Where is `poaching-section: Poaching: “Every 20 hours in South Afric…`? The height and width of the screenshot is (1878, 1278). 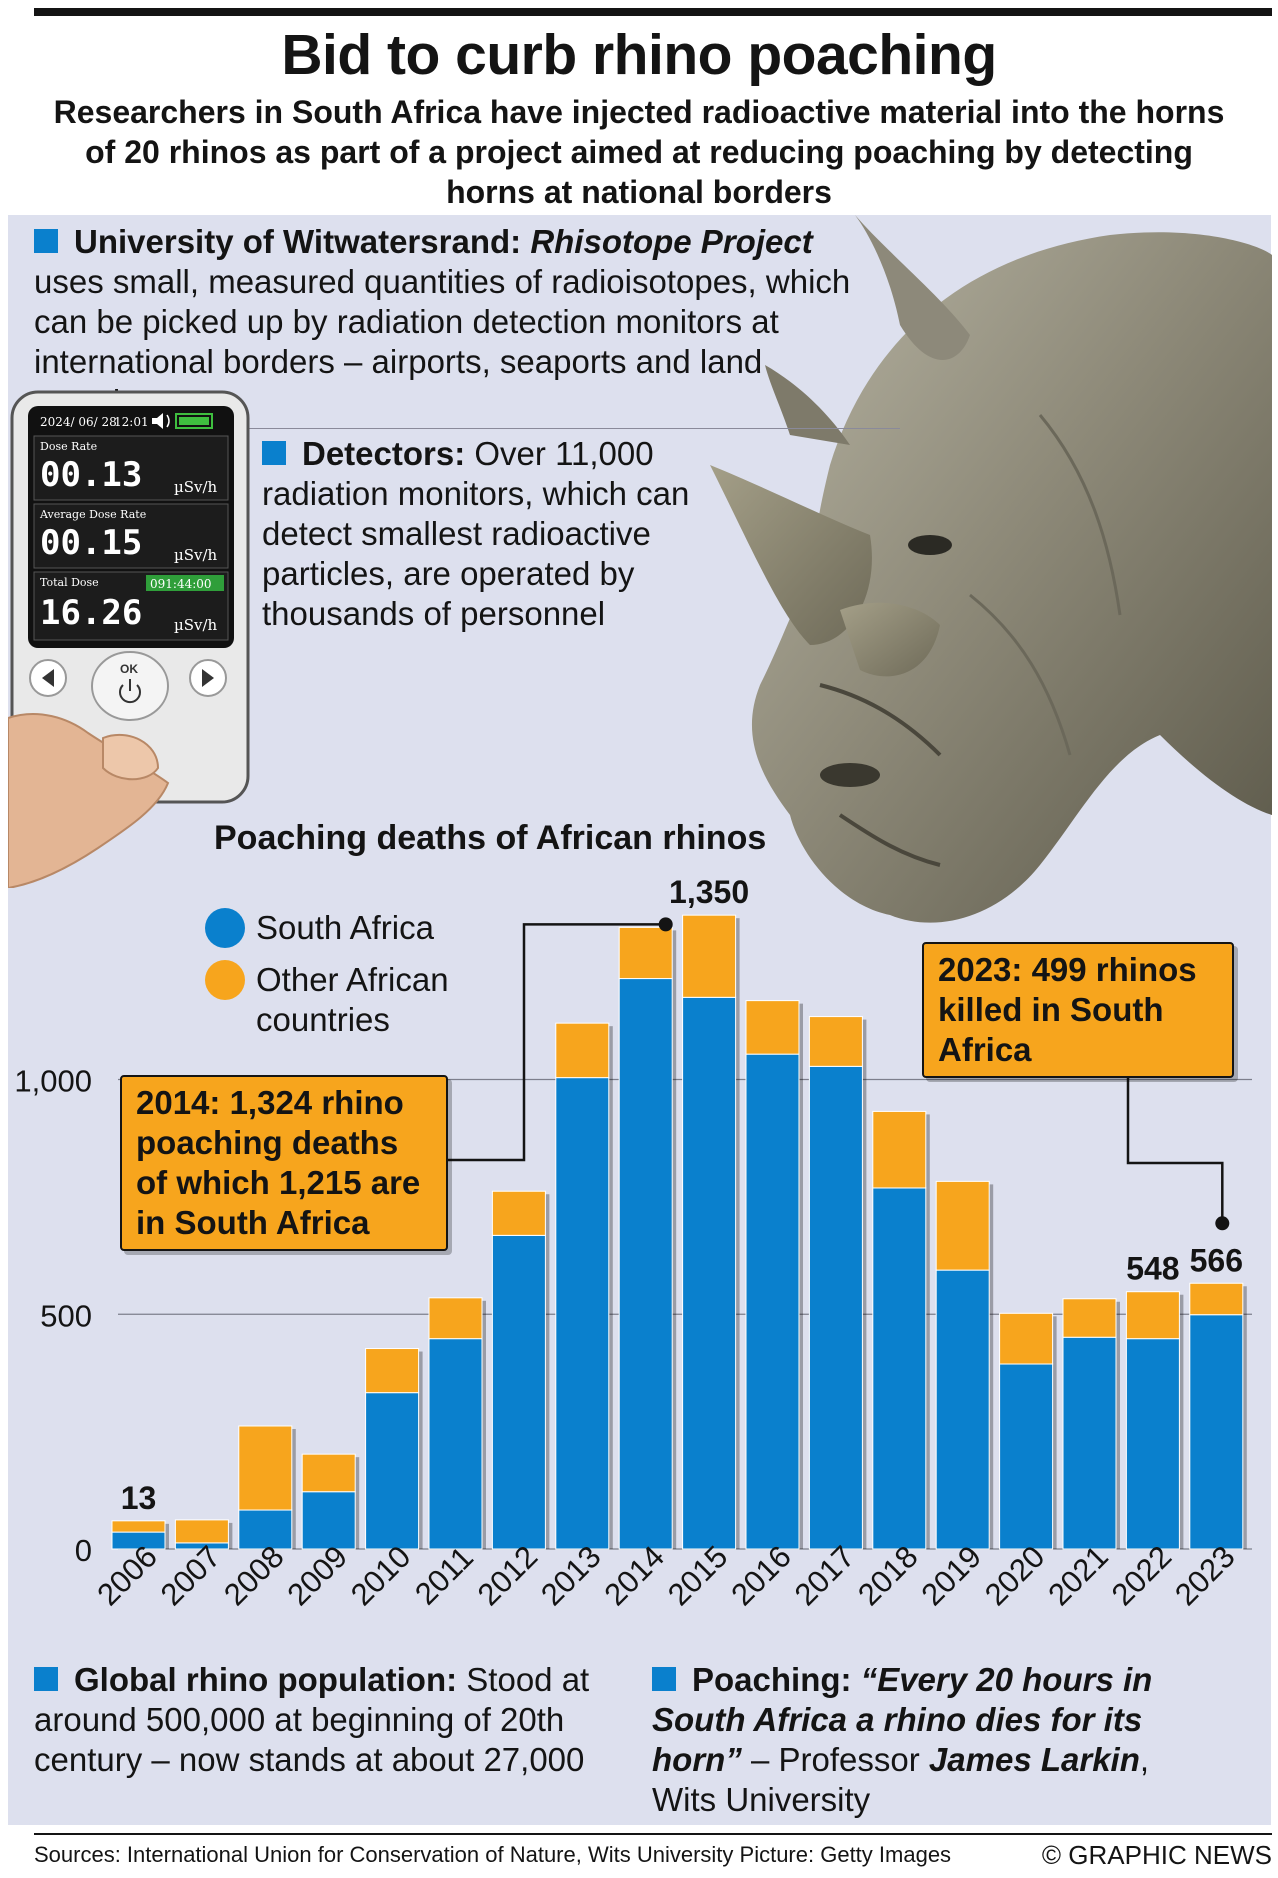 poaching-section: Poaching: “Every 20 hours in South Afric… is located at coordinates (932, 1740).